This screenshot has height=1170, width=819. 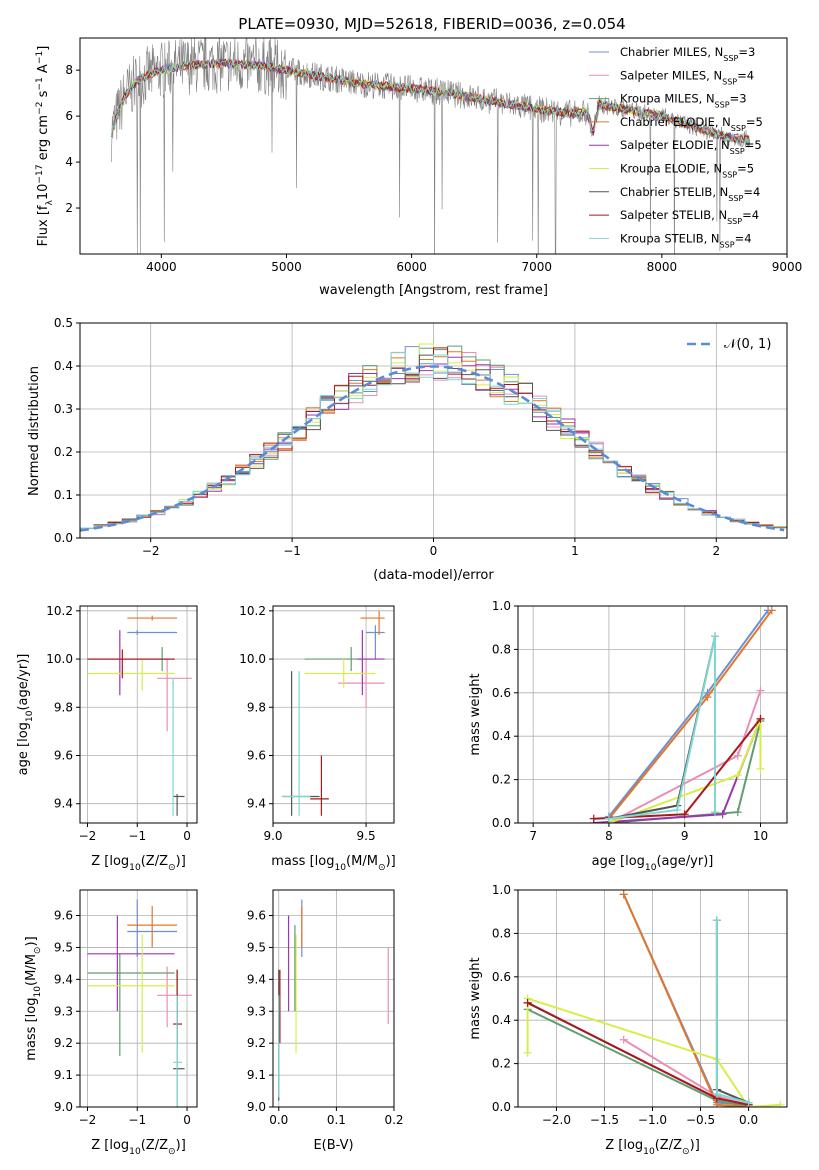 I want to click on age-vs-z-panel-xlabel-part: (Z/Z, so click(x=154, y=861).